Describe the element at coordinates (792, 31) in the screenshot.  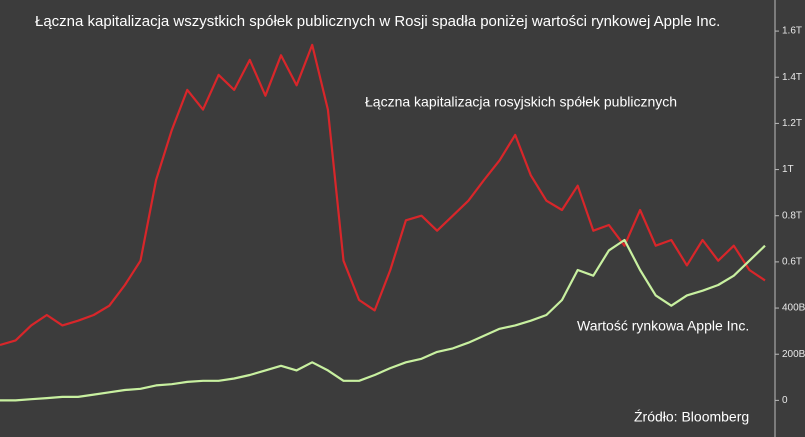
I see `y-tick-label: 1.6T` at that location.